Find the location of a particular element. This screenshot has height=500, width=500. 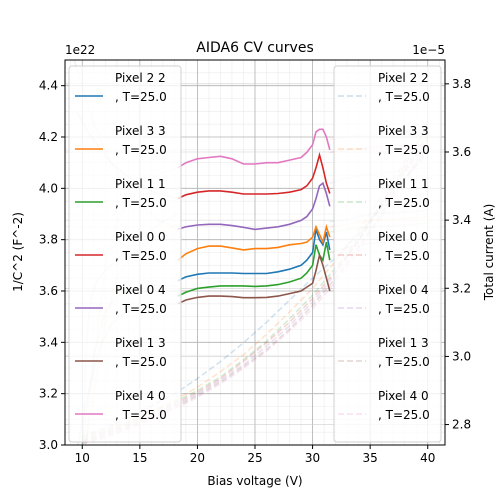

y-axis-label: 1/C^2 (F^-2) is located at coordinates (18, 252).